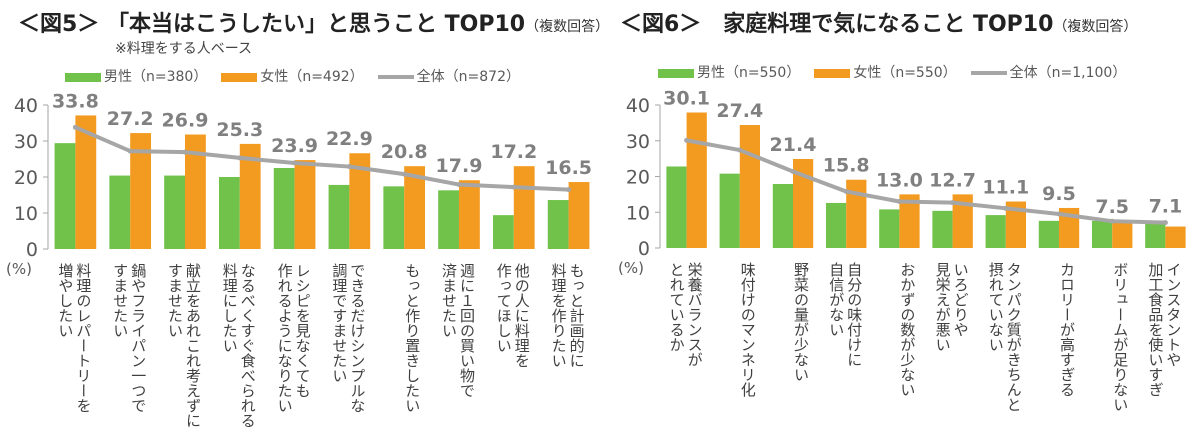 This screenshot has height=444, width=1200. Describe the element at coordinates (357, 338) in the screenshot. I see `category-label: できるだけシンプルな` at that location.